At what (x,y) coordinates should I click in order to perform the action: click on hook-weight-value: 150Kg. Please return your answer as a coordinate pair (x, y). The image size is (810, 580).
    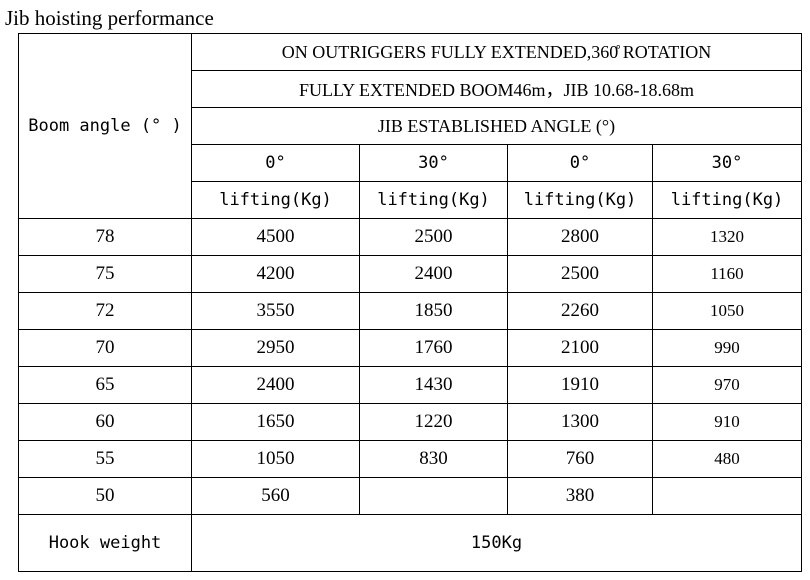
    Looking at the image, I should click on (496, 543).